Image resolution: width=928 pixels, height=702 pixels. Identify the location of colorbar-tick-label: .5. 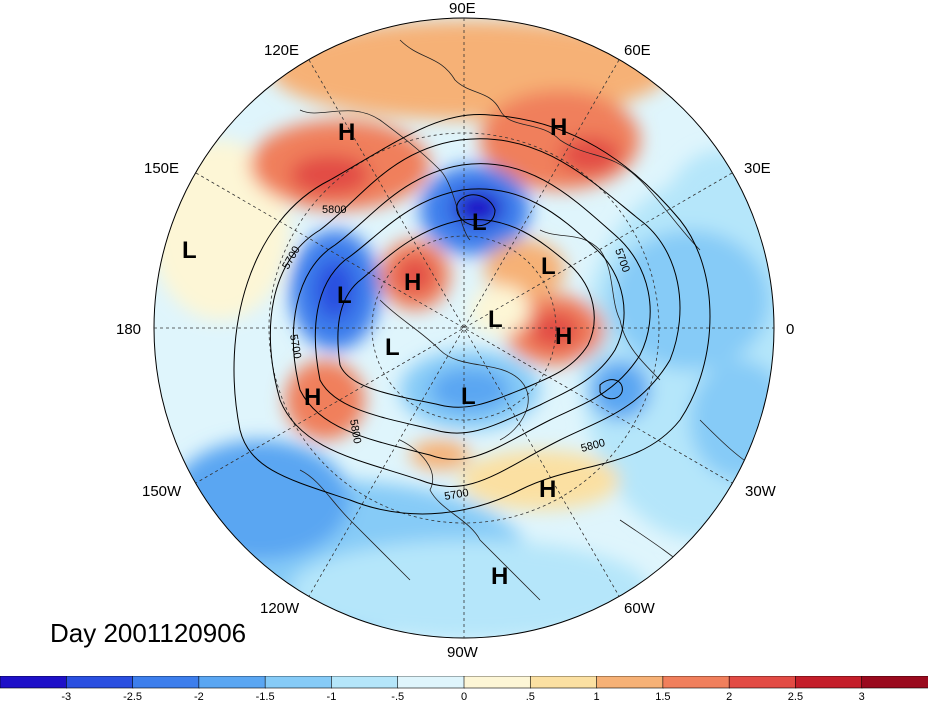
(530, 696).